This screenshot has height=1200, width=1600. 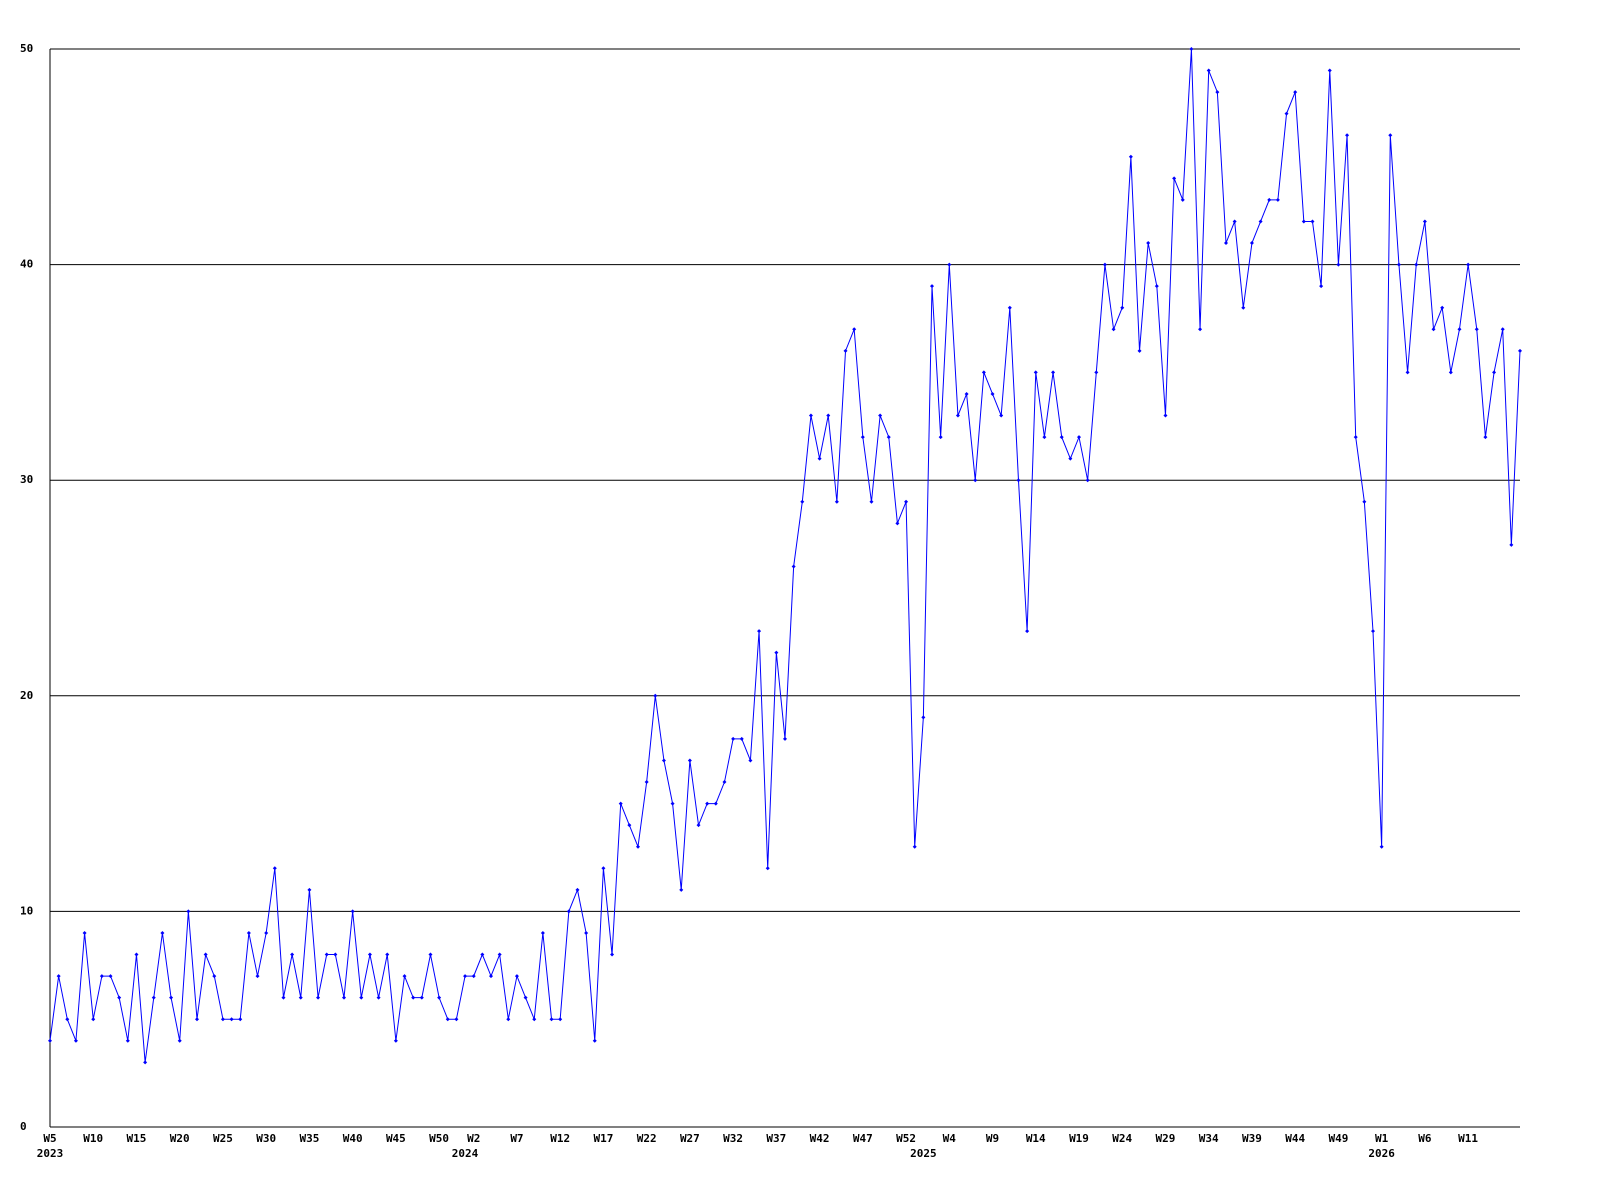 I want to click on y-tick-label: 10, so click(x=26, y=910).